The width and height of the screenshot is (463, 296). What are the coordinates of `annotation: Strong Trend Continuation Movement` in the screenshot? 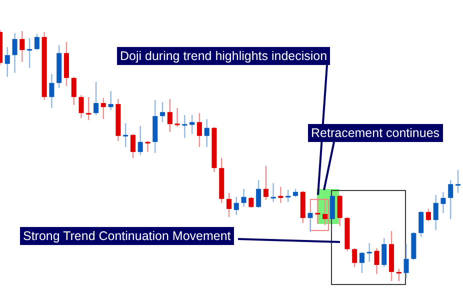 It's located at (127, 236).